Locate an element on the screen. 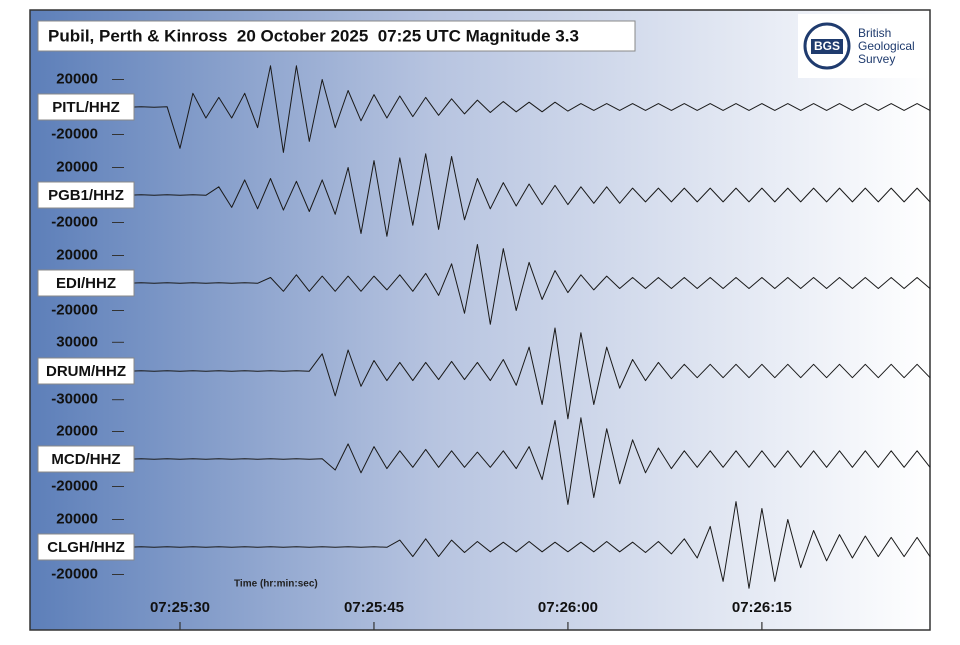 This screenshot has width=960, height=645. logo-band is located at coordinates (827, 46).